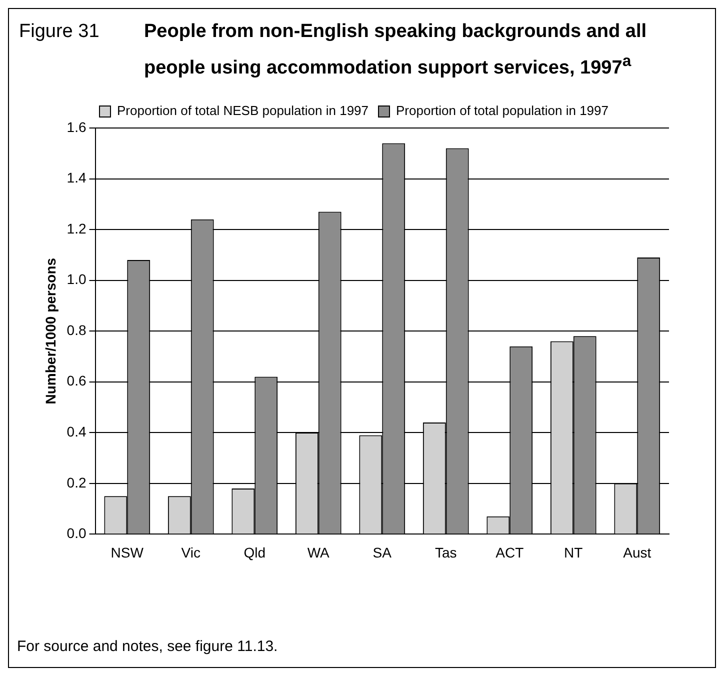  I want to click on y-tick-label: 0.2, so click(76, 482).